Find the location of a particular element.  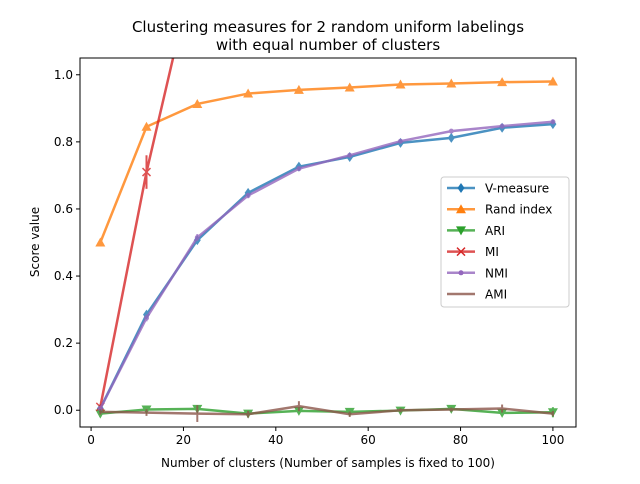

legend-entry: Rand index is located at coordinates (499, 210).